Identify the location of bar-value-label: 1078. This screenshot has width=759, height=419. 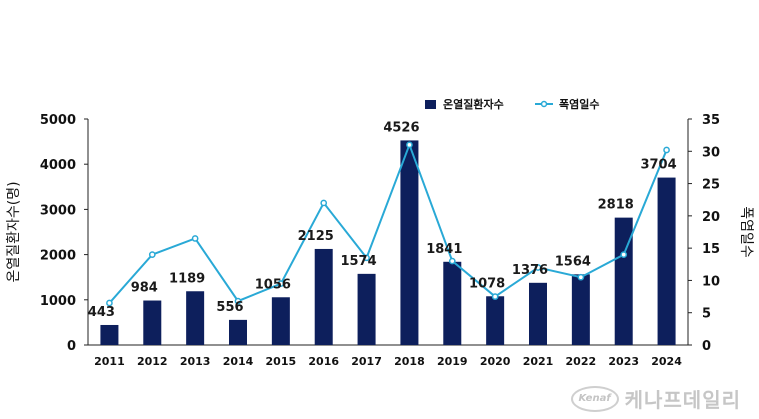
(487, 283).